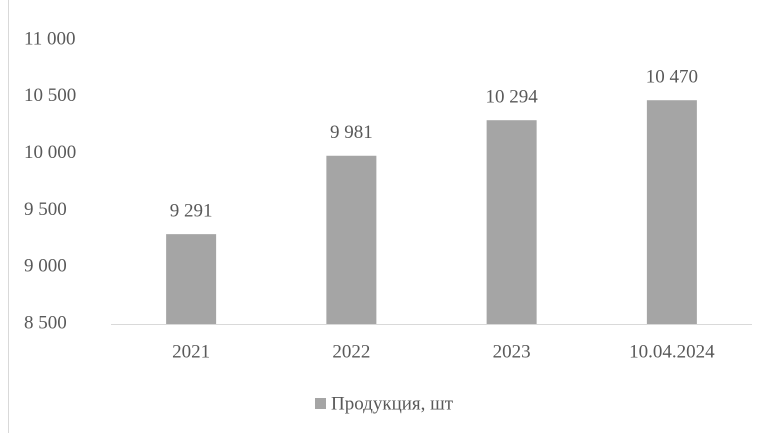  What do you see at coordinates (672, 77) in the screenshot?
I see `data-label: 10 470` at bounding box center [672, 77].